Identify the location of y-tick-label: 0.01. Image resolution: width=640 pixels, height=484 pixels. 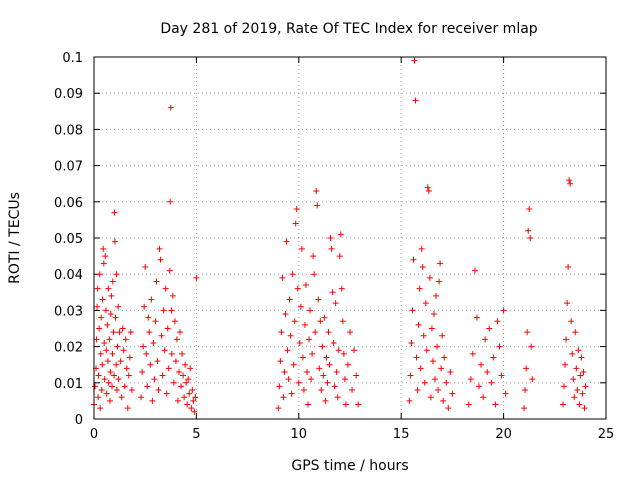
(68, 384).